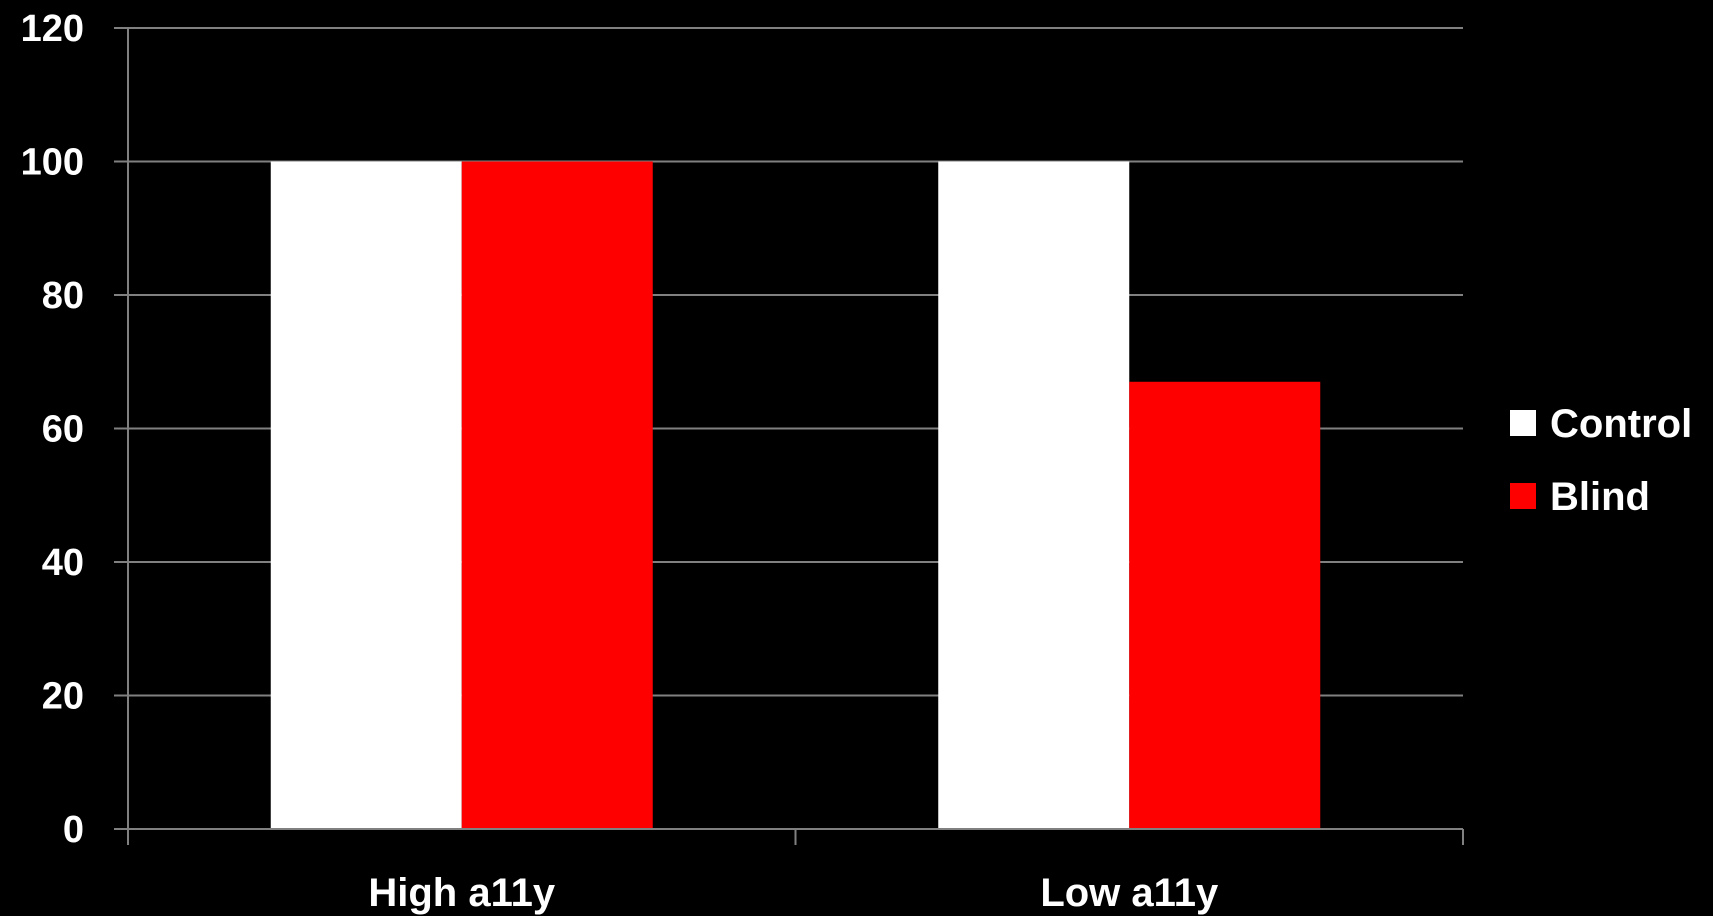 The image size is (1713, 916). I want to click on legend-label-control: Control, so click(1621, 424).